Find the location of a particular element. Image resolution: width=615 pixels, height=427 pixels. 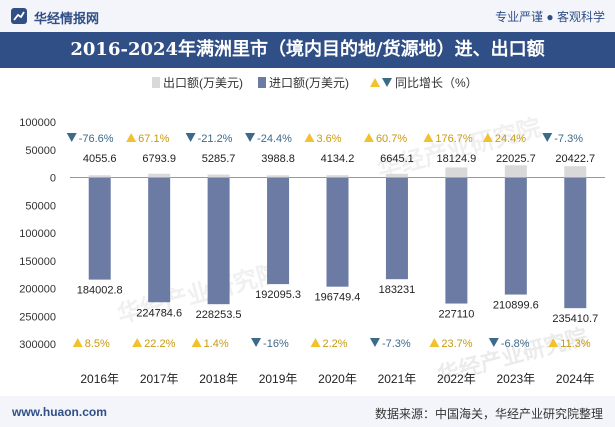

import-value-label: 228253.5 is located at coordinates (219, 315).